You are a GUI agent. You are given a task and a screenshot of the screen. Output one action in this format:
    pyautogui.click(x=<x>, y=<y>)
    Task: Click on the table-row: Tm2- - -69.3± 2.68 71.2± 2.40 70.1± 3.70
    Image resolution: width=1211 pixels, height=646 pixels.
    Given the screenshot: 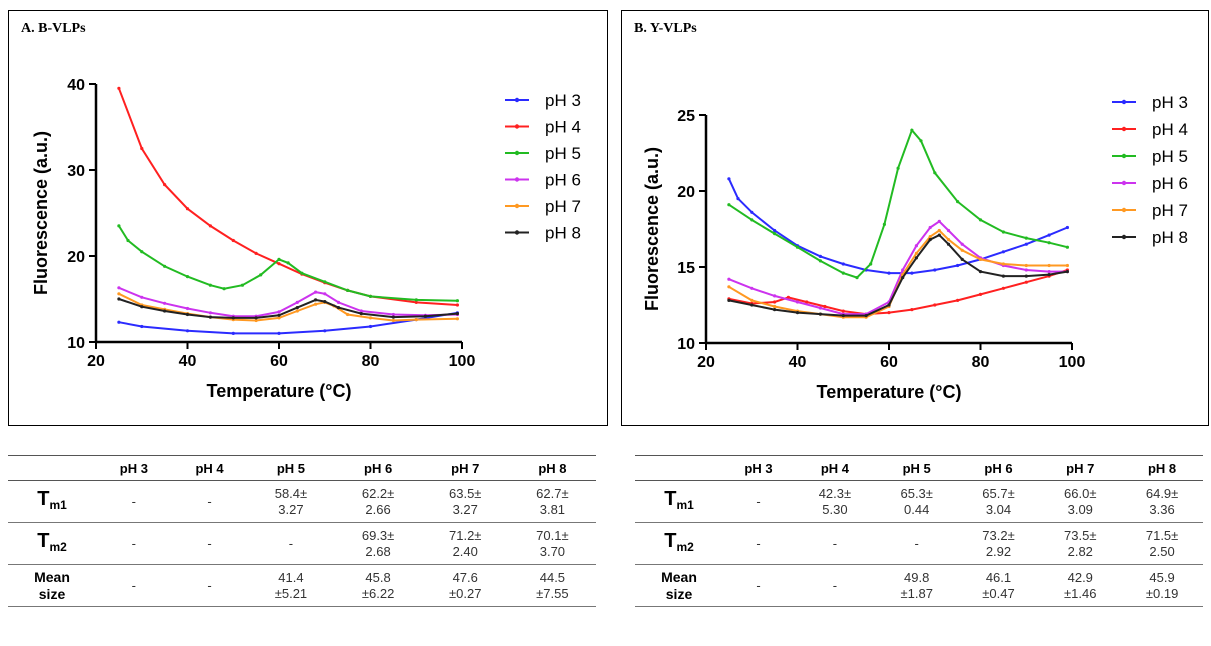 What is the action you would take?
    pyautogui.click(x=302, y=543)
    